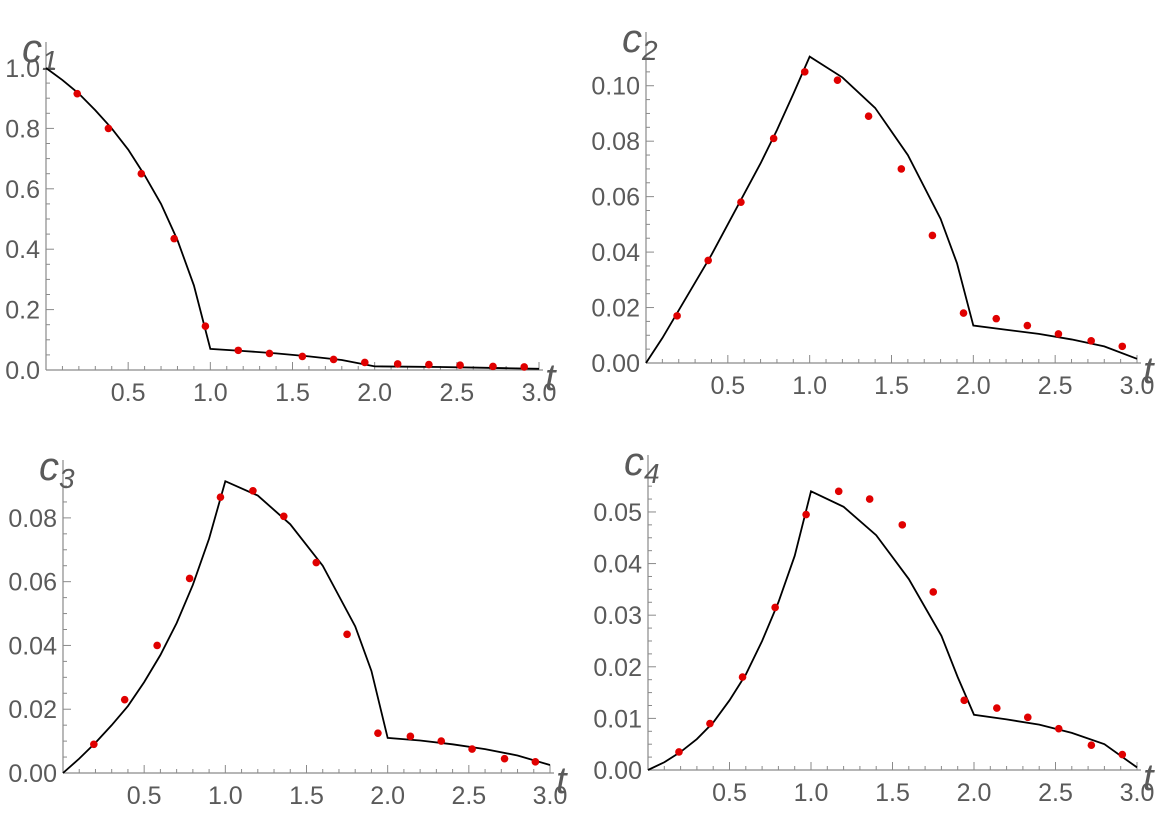 The image size is (1161, 816). What do you see at coordinates (642, 464) in the screenshot?
I see `y-axis-title: c4` at bounding box center [642, 464].